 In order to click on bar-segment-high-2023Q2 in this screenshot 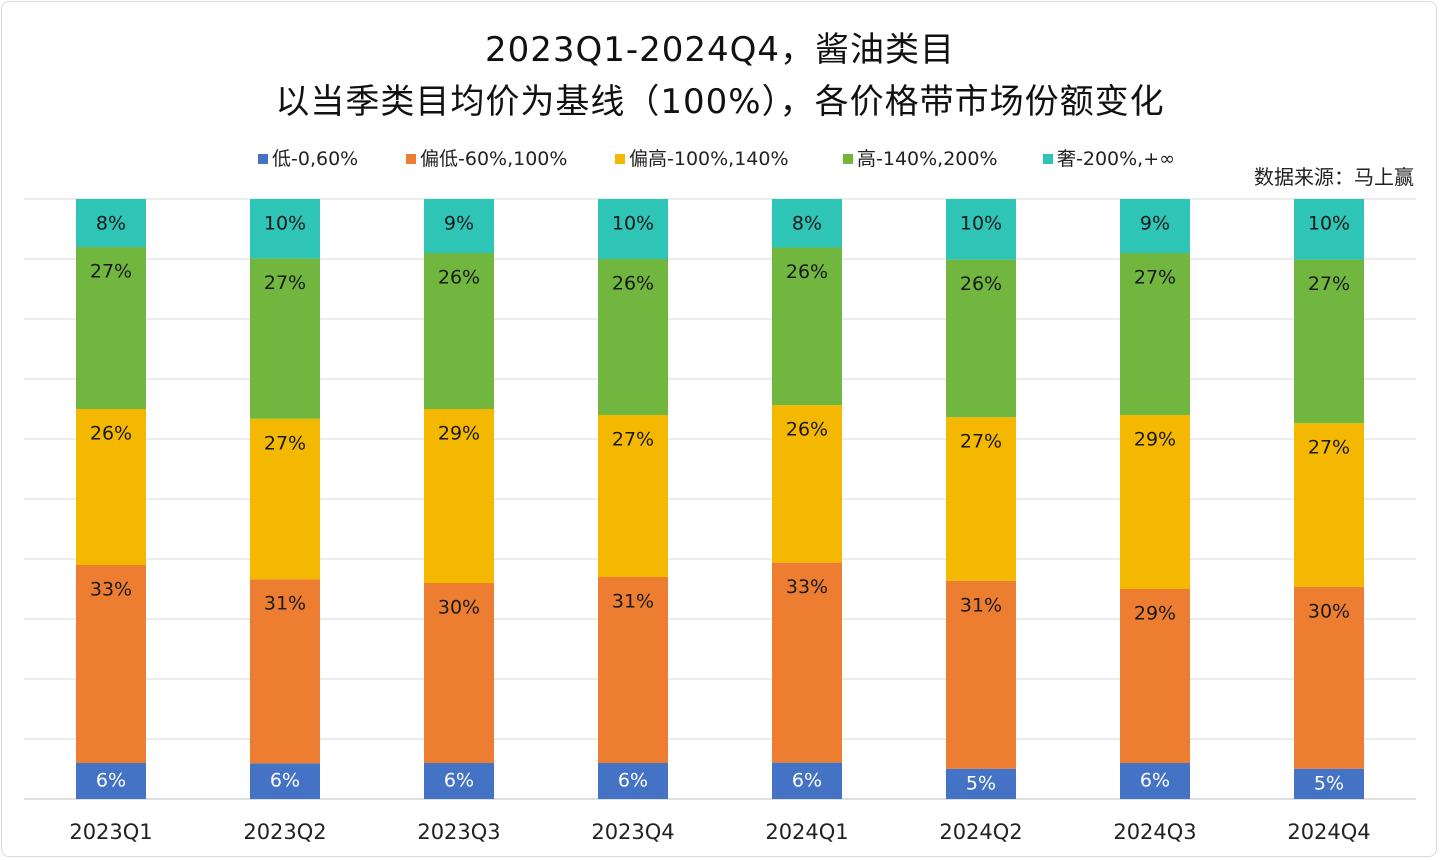, I will do `click(285, 338)`.